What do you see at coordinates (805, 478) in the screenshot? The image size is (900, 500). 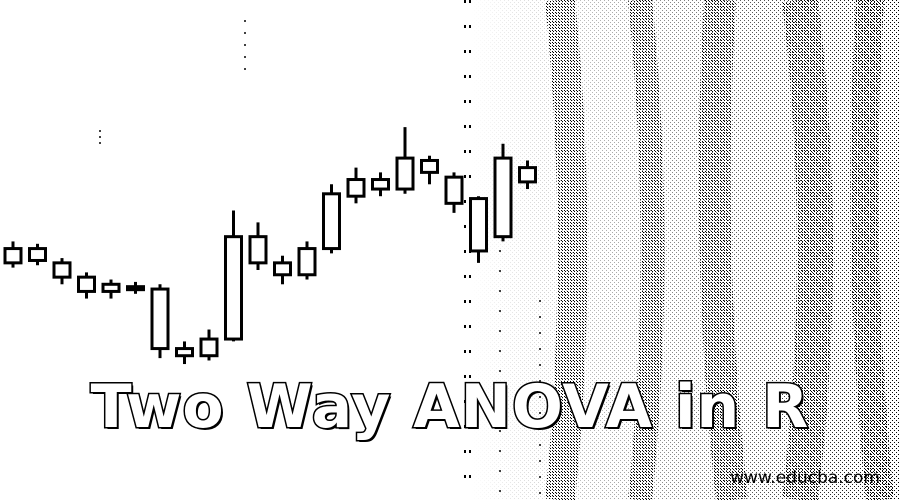 I see `site-url: www.educba.com` at bounding box center [805, 478].